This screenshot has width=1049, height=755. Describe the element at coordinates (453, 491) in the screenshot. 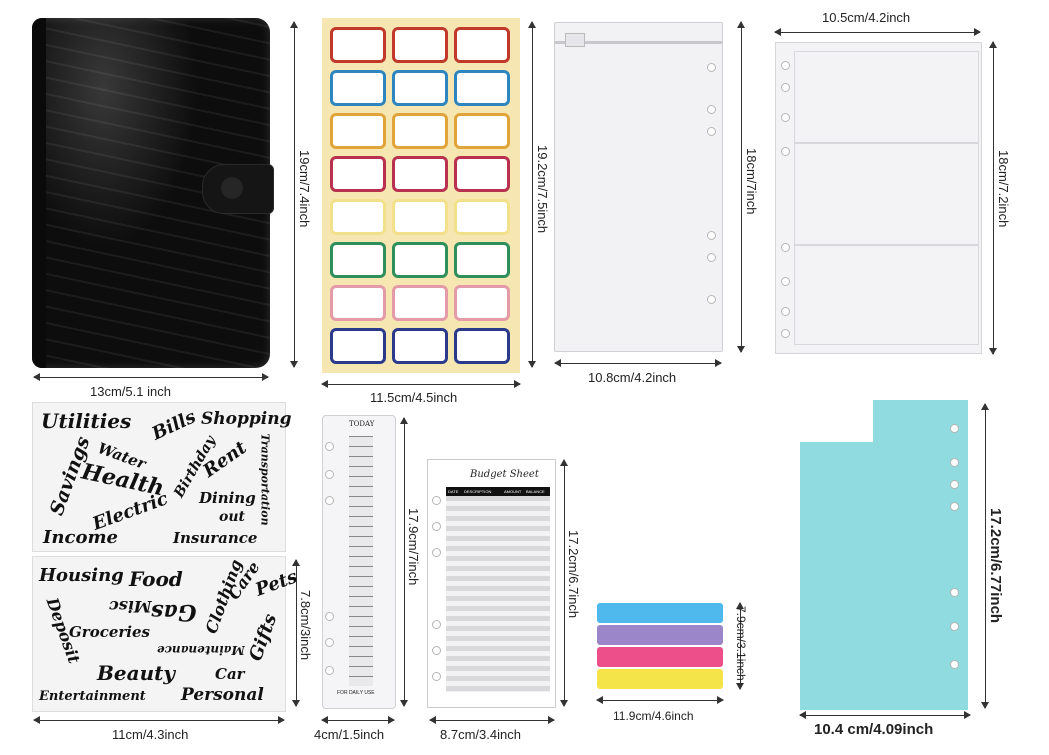

I see `budget-col-date: DATE` at that location.